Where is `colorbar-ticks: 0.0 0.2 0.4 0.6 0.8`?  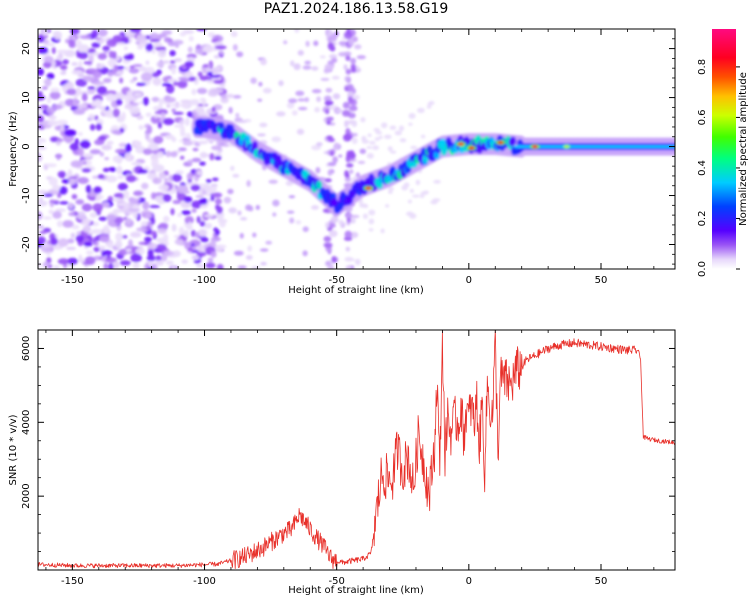
colorbar-ticks: 0.0 0.2 0.4 0.6 0.8 is located at coordinates (718, 168).